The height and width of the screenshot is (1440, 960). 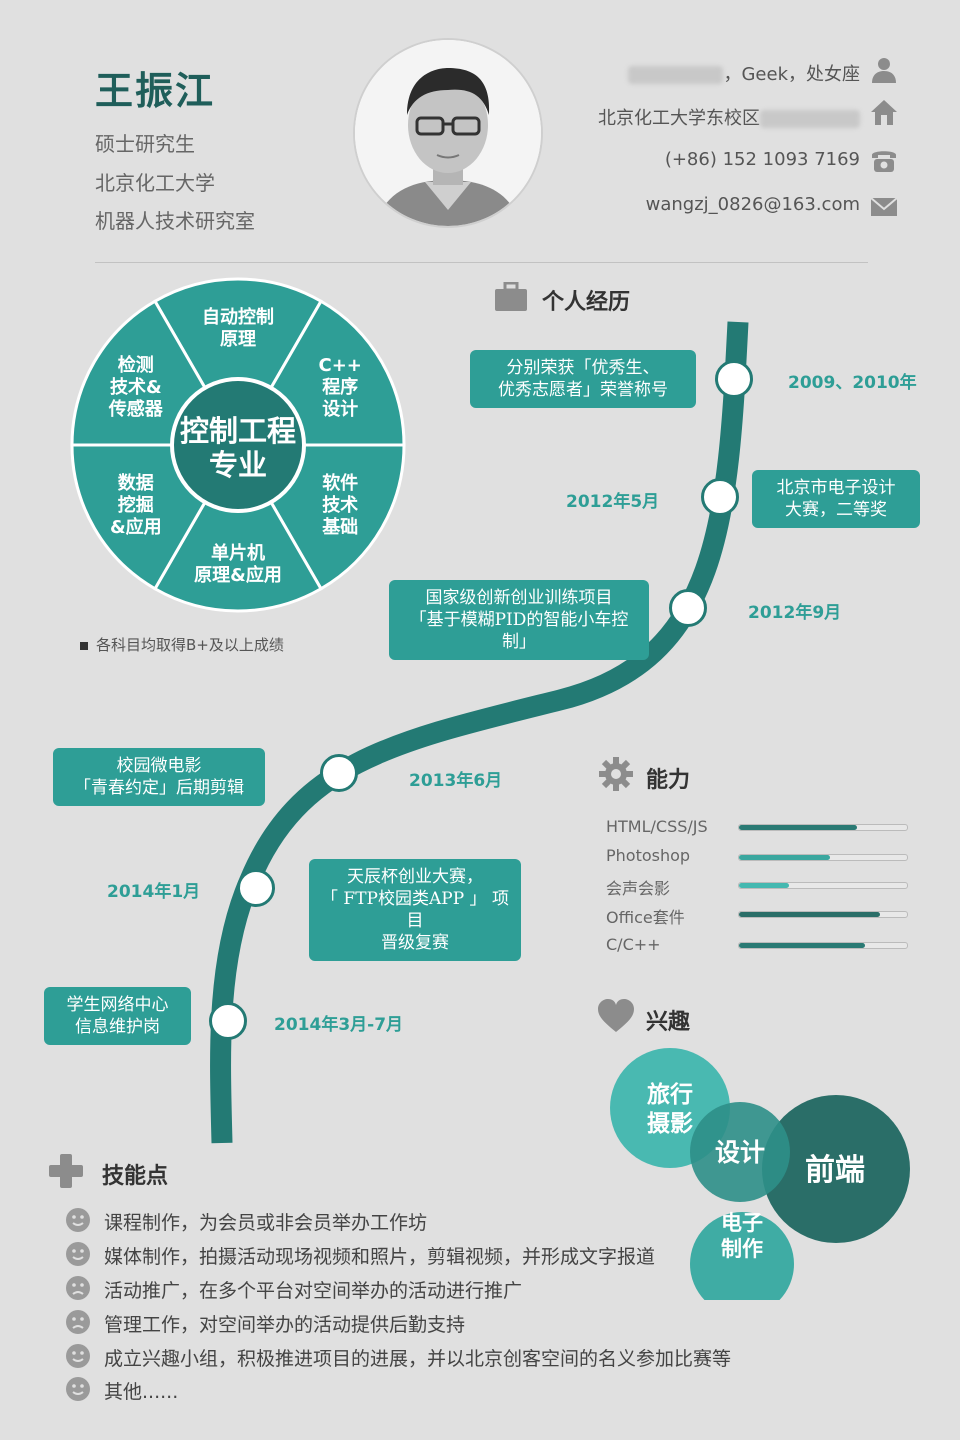 I want to click on major-segment-label: 设计, so click(x=340, y=409).